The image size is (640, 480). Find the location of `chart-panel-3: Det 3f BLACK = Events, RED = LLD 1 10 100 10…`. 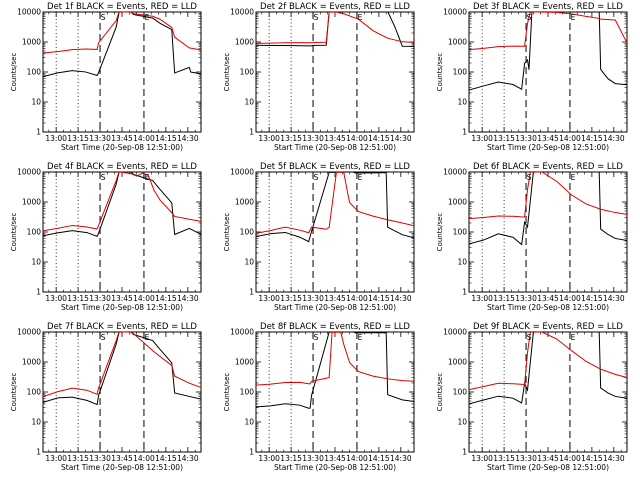

chart-panel-3: Det 3f BLACK = Events, RED = LLD 1 10 100 10… is located at coordinates (532, 77).